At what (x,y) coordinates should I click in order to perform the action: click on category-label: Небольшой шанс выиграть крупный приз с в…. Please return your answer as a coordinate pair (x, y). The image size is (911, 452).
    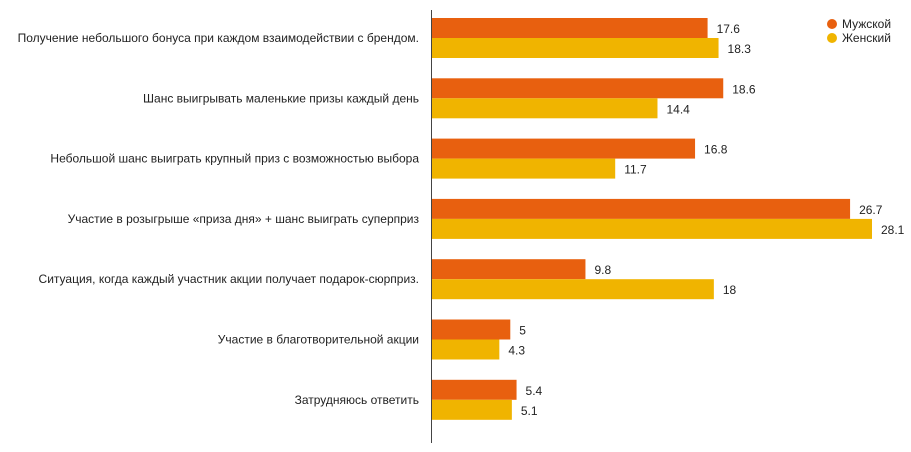
    Looking at the image, I should click on (234, 159).